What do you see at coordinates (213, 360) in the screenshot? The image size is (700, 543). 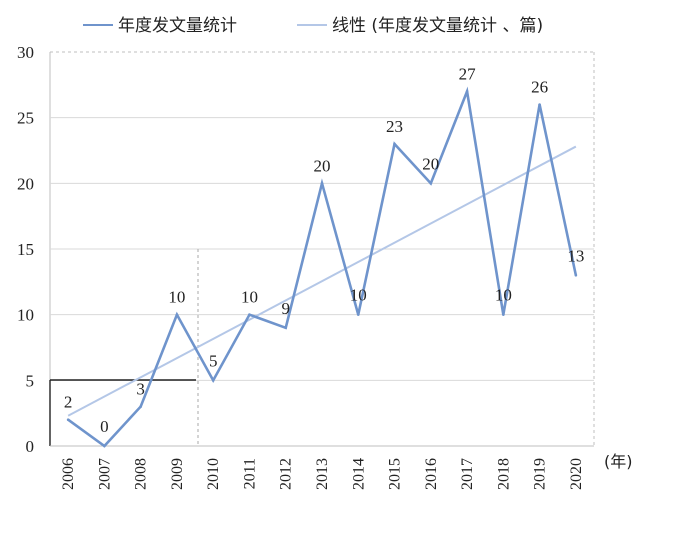 I see `data-label: 5` at bounding box center [213, 360].